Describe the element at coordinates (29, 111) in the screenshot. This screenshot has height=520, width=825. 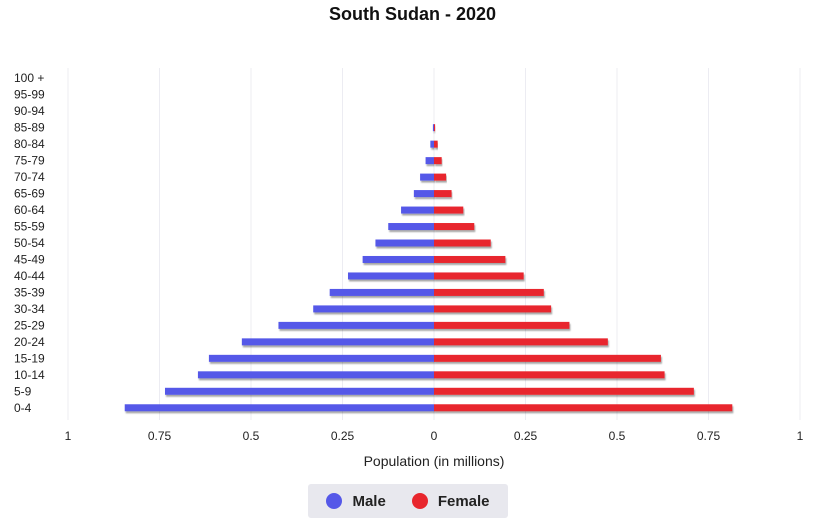
I see `y-tick-label: 90-94` at that location.